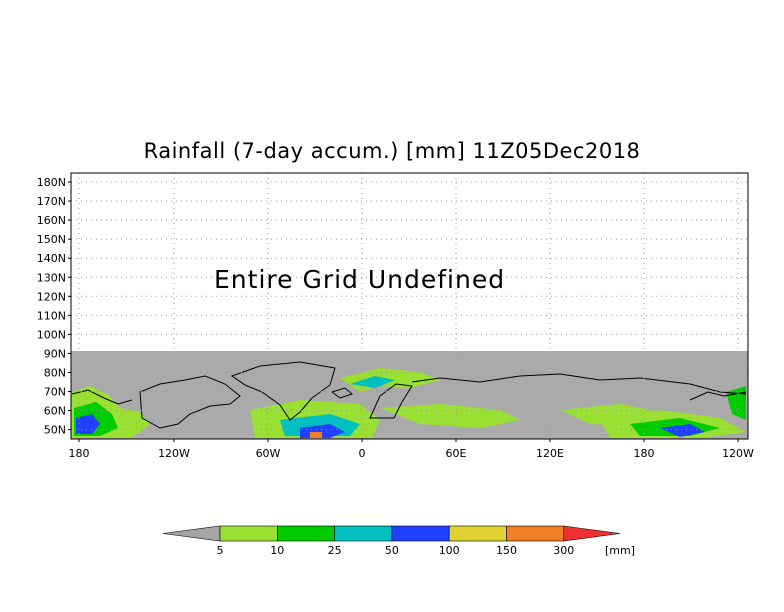 The width and height of the screenshot is (784, 612). I want to click on lat-tick-label: 100N, so click(51, 334).